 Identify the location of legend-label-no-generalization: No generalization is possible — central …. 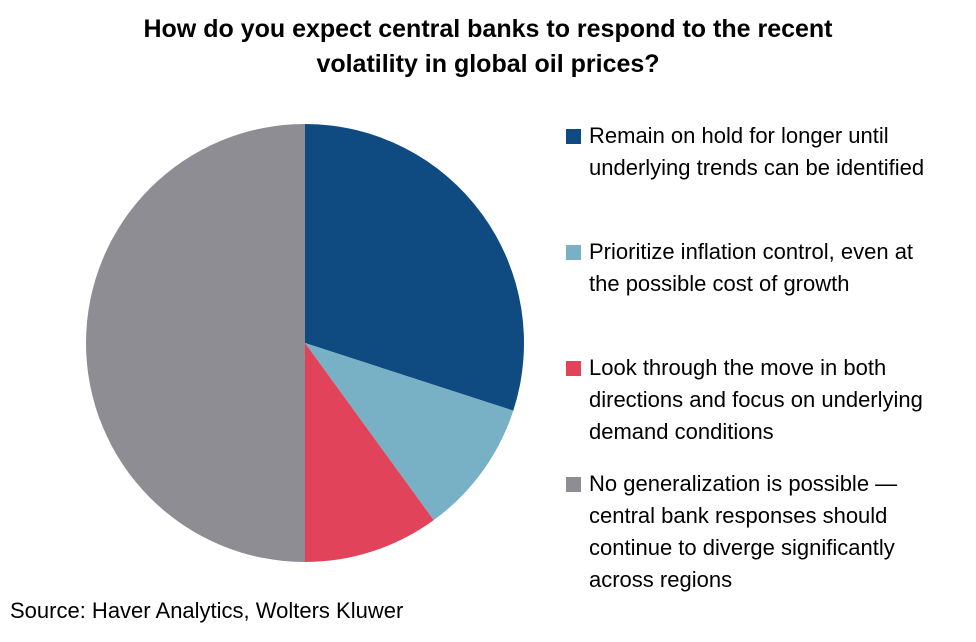
(779, 532).